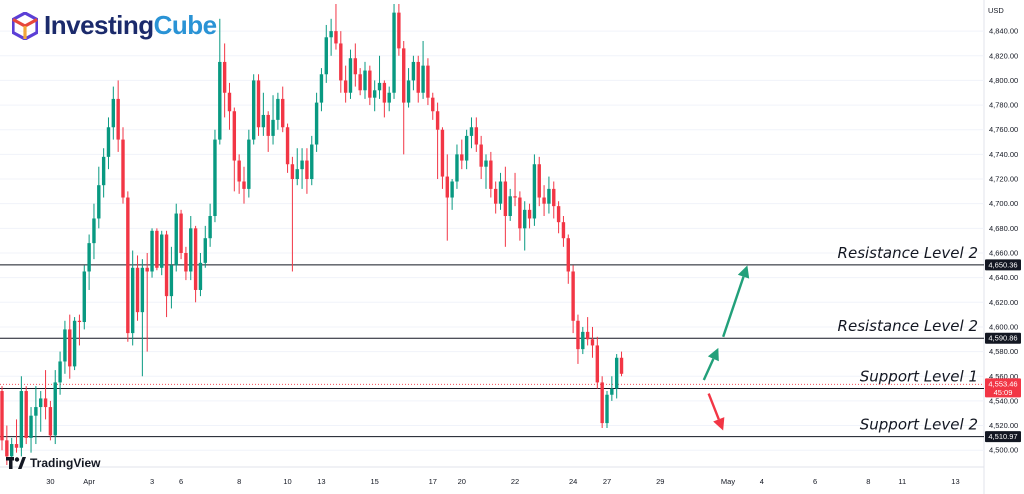  Describe the element at coordinates (1003, 129) in the screenshot. I see `y-tick-label: 4,760.00` at that location.